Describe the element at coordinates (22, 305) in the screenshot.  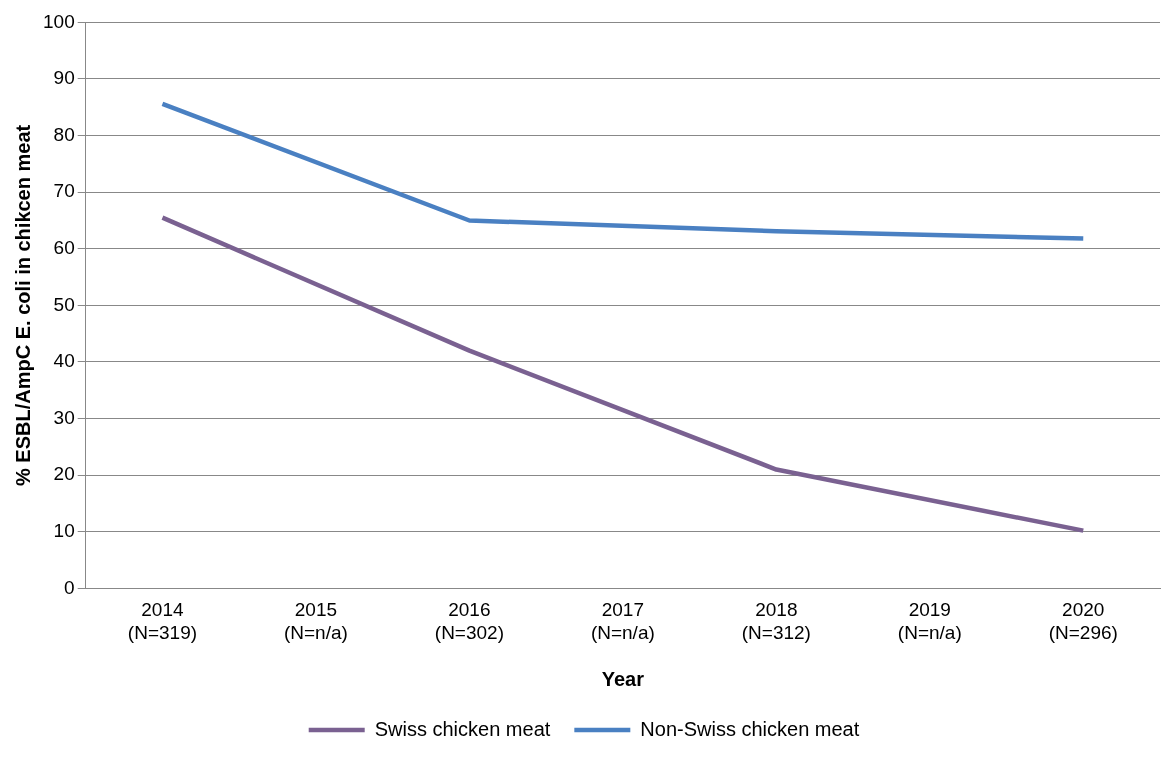
I see `y-axis-title: % ESBL/AmpC E. coli in chikcen meat` at that location.